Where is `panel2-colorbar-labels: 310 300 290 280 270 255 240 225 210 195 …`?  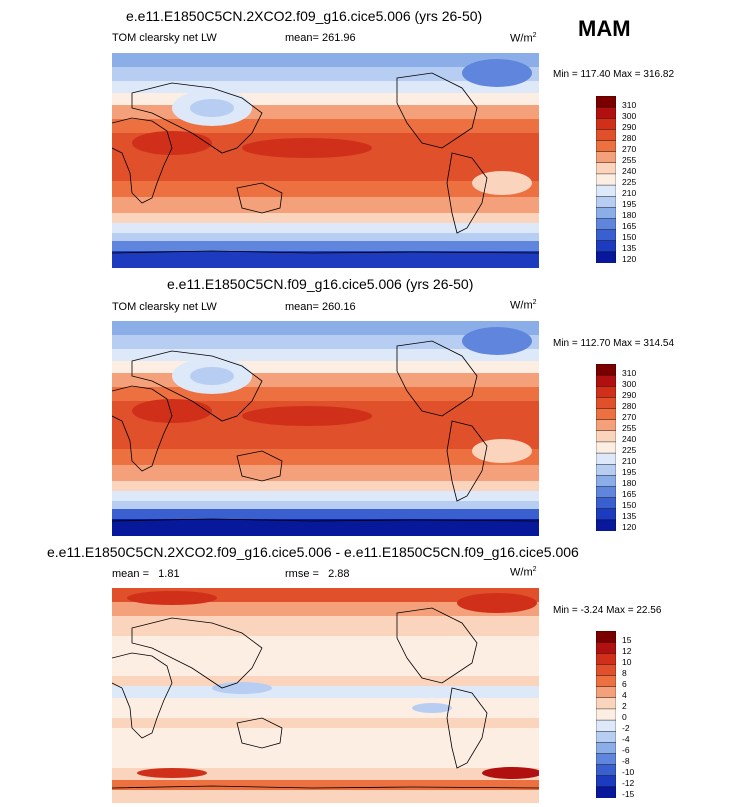 panel2-colorbar-labels: 310 300 290 280 270 255 240 225 210 195 … is located at coordinates (630, 448).